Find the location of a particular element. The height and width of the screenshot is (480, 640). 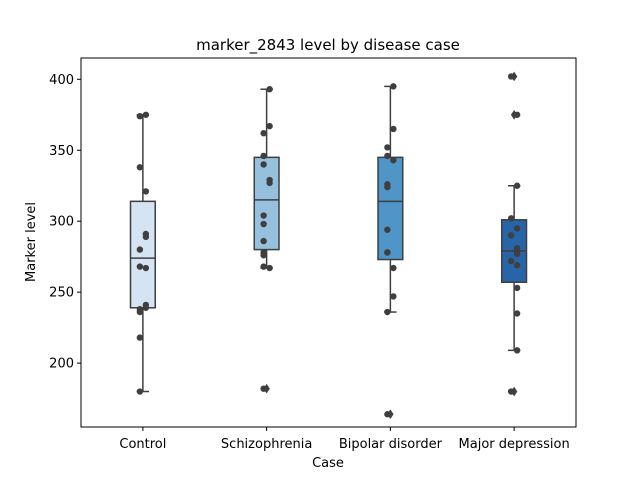

y-tick-label: 200 is located at coordinates (61, 364).